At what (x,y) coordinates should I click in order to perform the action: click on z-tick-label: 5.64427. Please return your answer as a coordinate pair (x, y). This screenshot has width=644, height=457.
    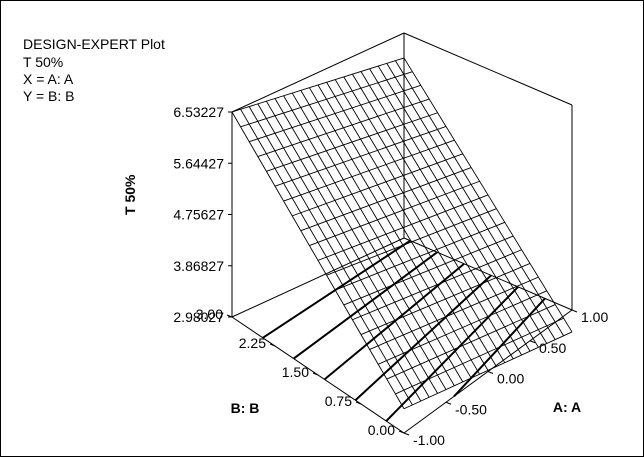
    Looking at the image, I should click on (198, 163).